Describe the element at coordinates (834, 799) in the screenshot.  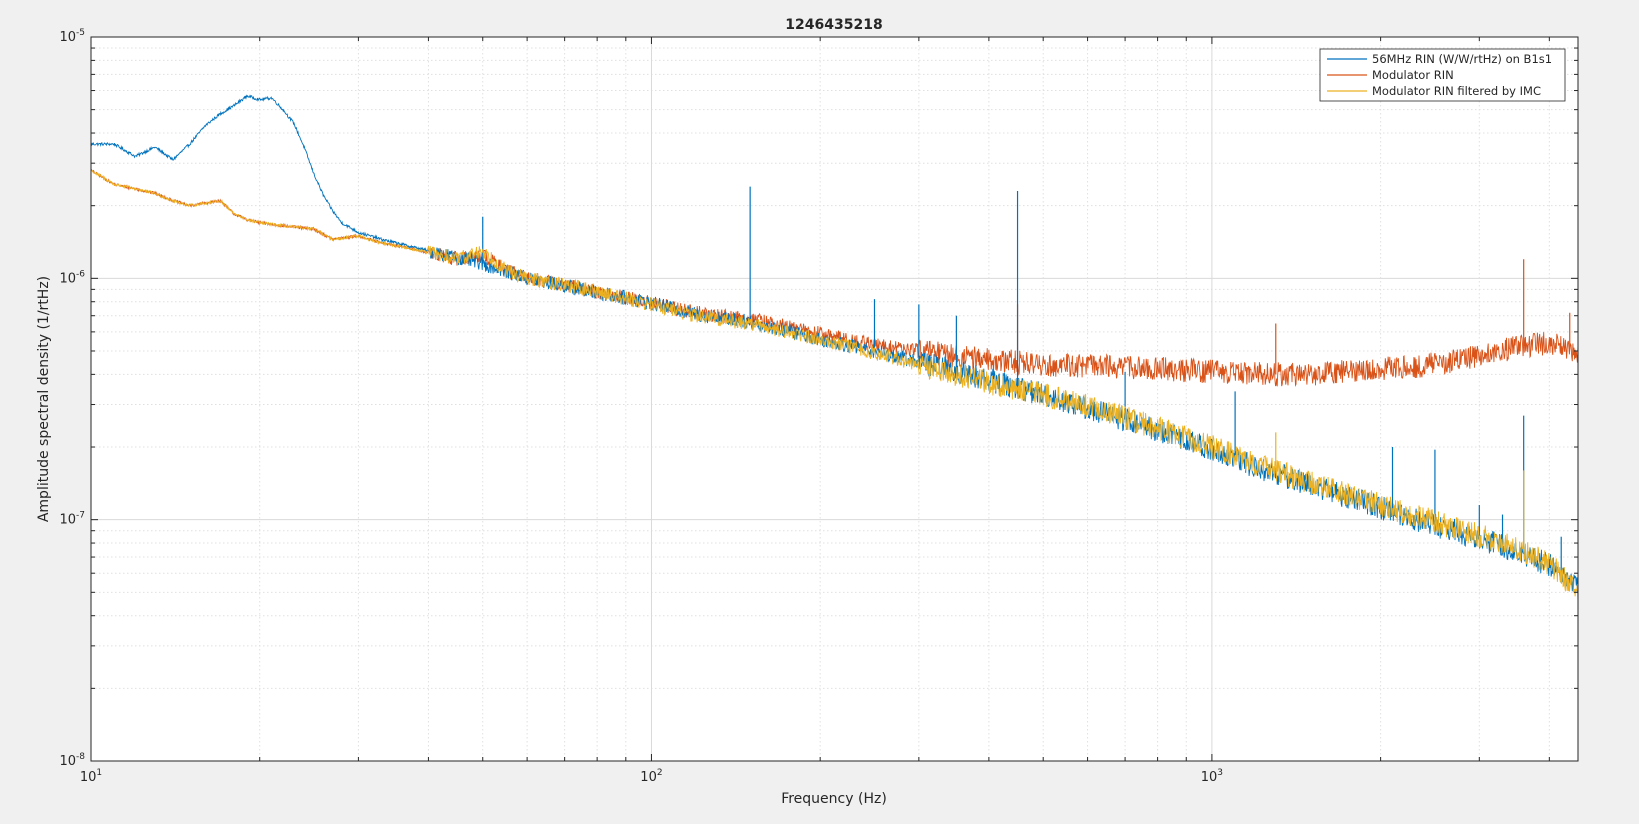
I see `x-axis-label: Frequency (Hz)` at that location.